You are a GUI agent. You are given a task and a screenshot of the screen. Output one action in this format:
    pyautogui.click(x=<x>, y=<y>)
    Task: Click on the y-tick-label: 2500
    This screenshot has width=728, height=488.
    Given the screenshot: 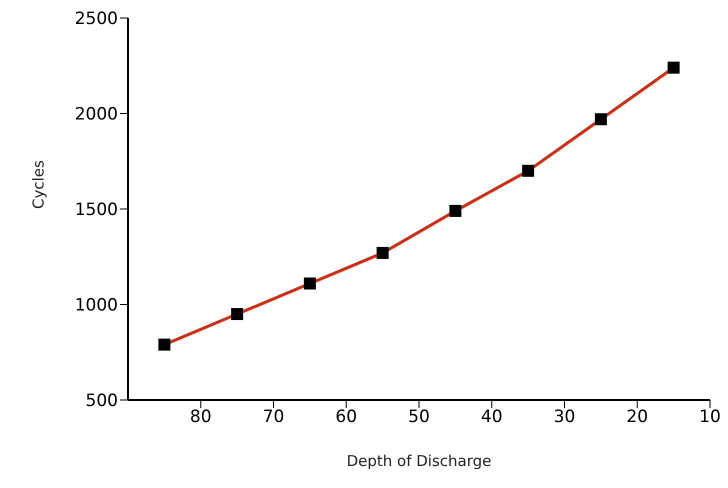 What is the action you would take?
    pyautogui.click(x=96, y=19)
    